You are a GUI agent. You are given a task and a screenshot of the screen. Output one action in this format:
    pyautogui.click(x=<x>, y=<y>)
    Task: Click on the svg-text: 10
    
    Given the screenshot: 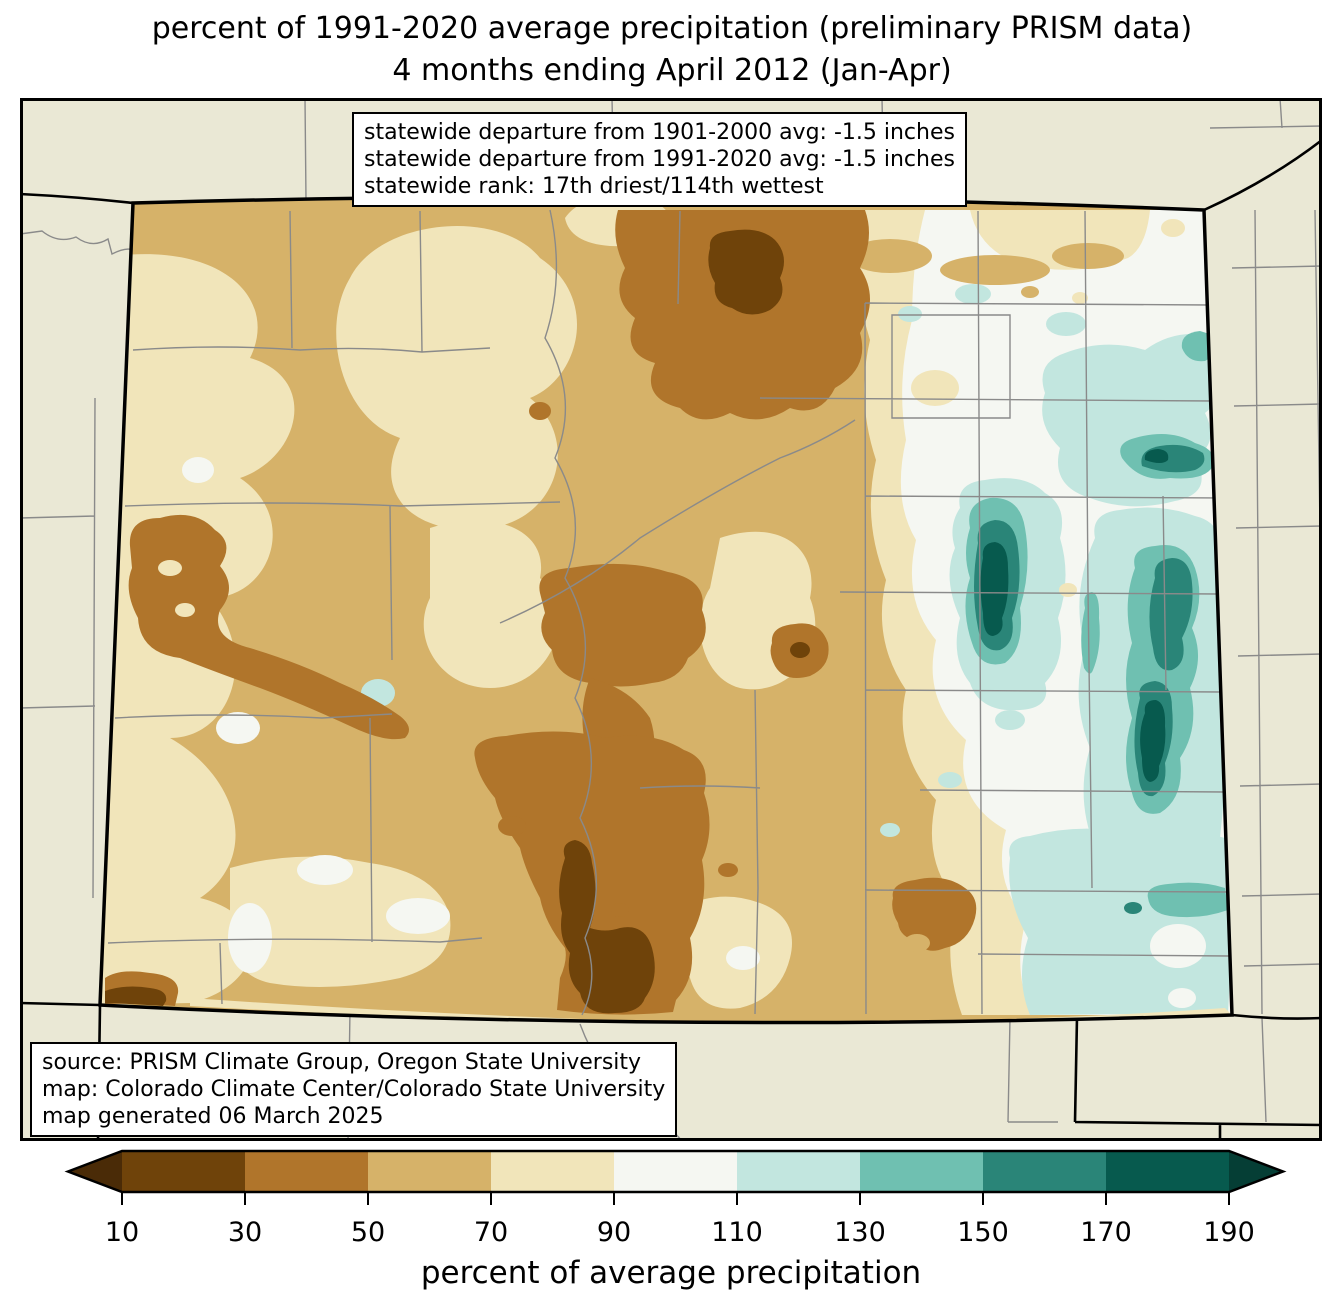 What is the action you would take?
    pyautogui.click(x=122, y=1232)
    